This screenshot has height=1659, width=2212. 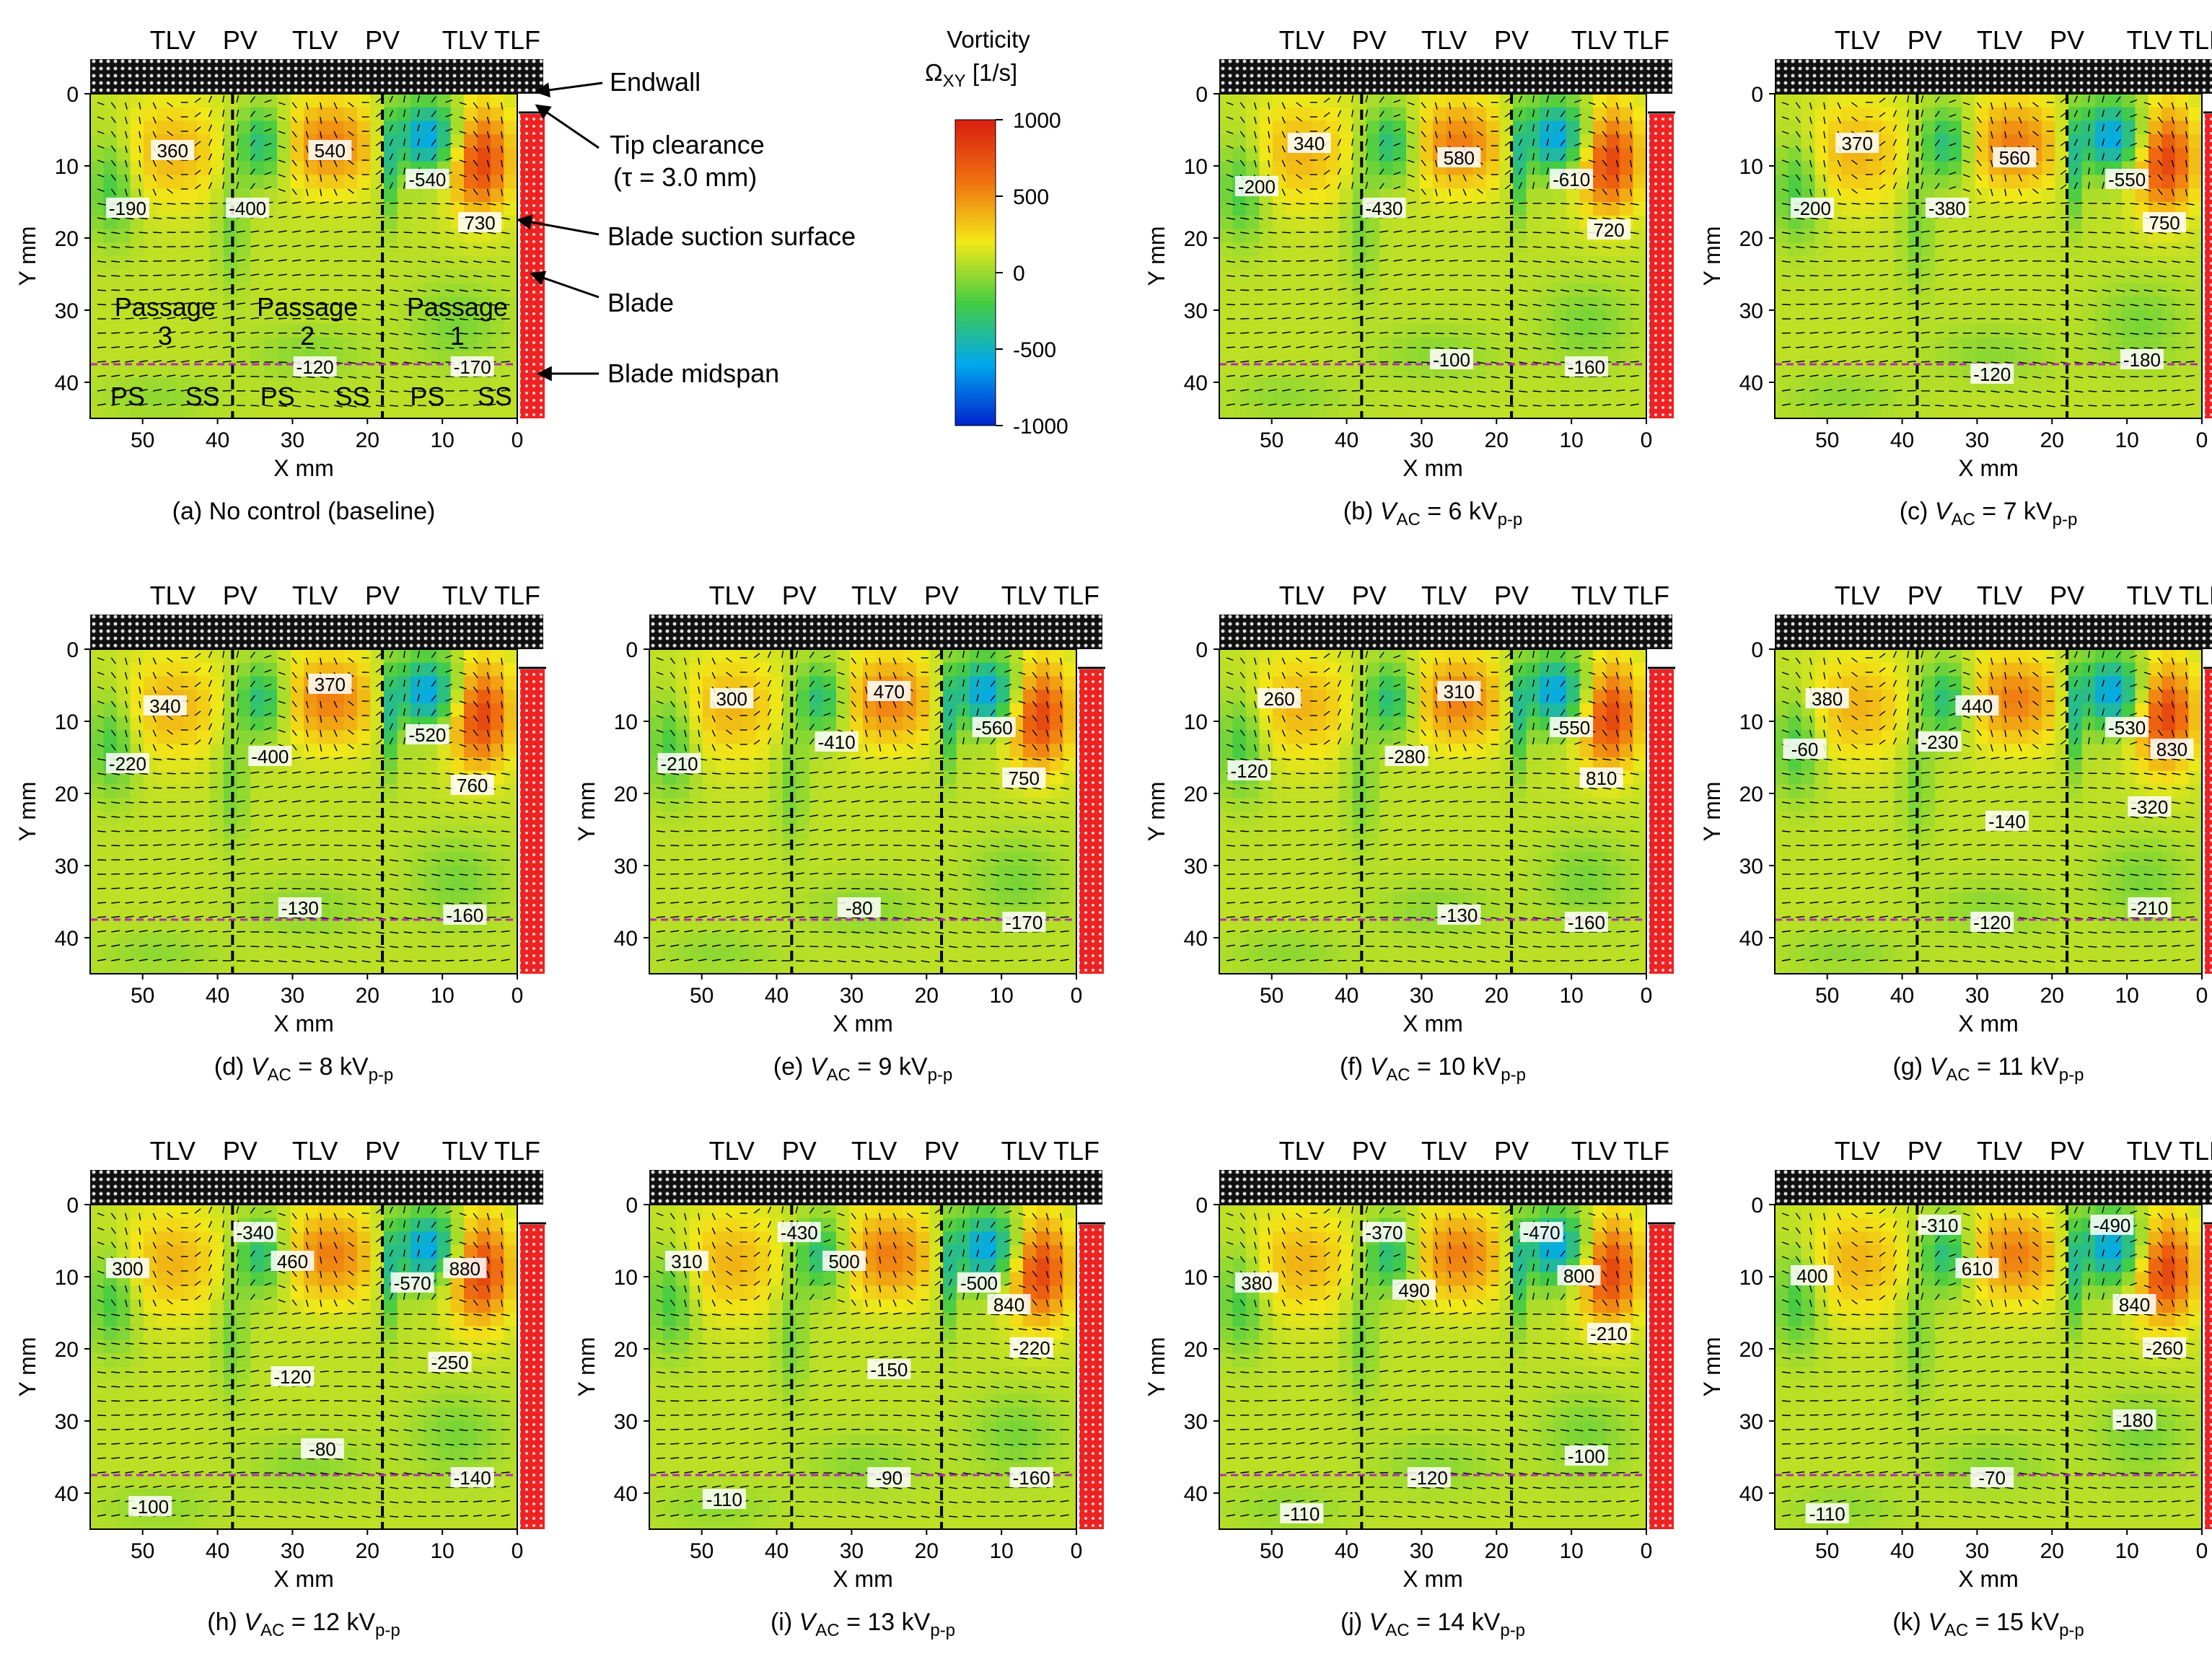 What do you see at coordinates (1857, 144) in the screenshot?
I see `vorticity-peak-label: 370` at bounding box center [1857, 144].